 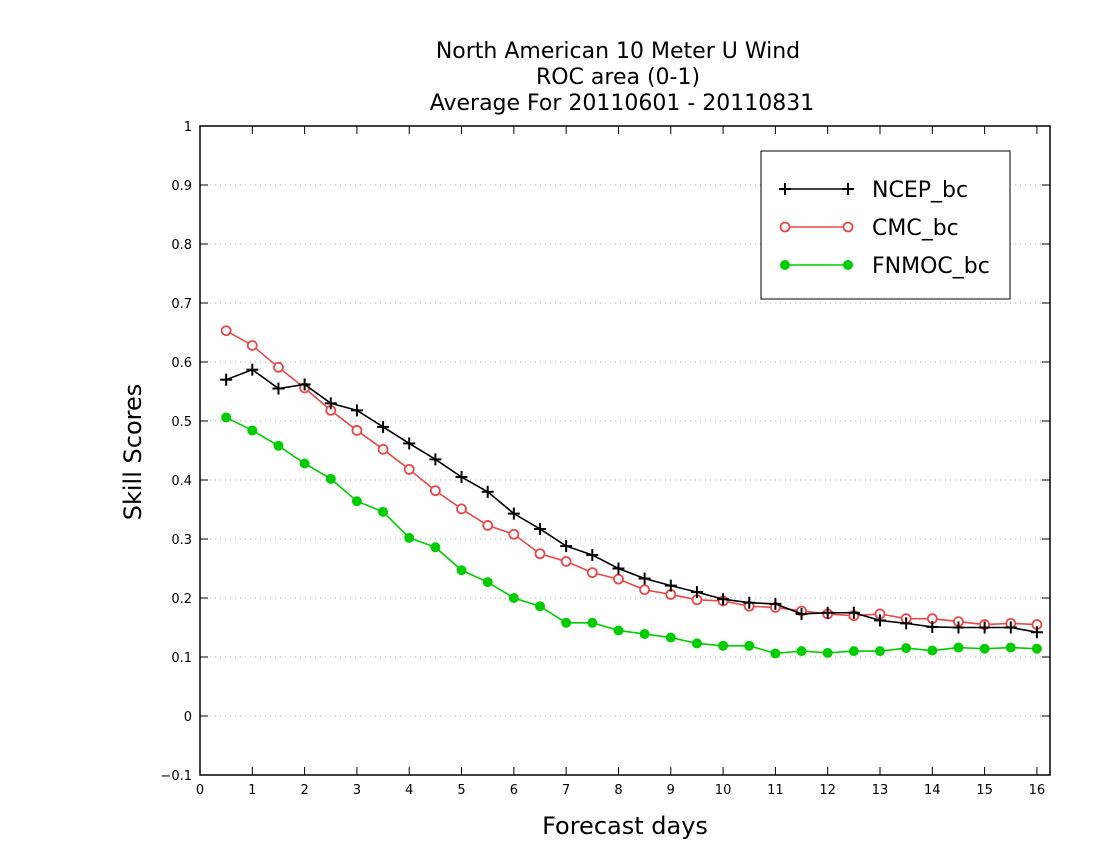 What do you see at coordinates (931, 266) in the screenshot?
I see `legend-label: FNMOC_bc` at bounding box center [931, 266].